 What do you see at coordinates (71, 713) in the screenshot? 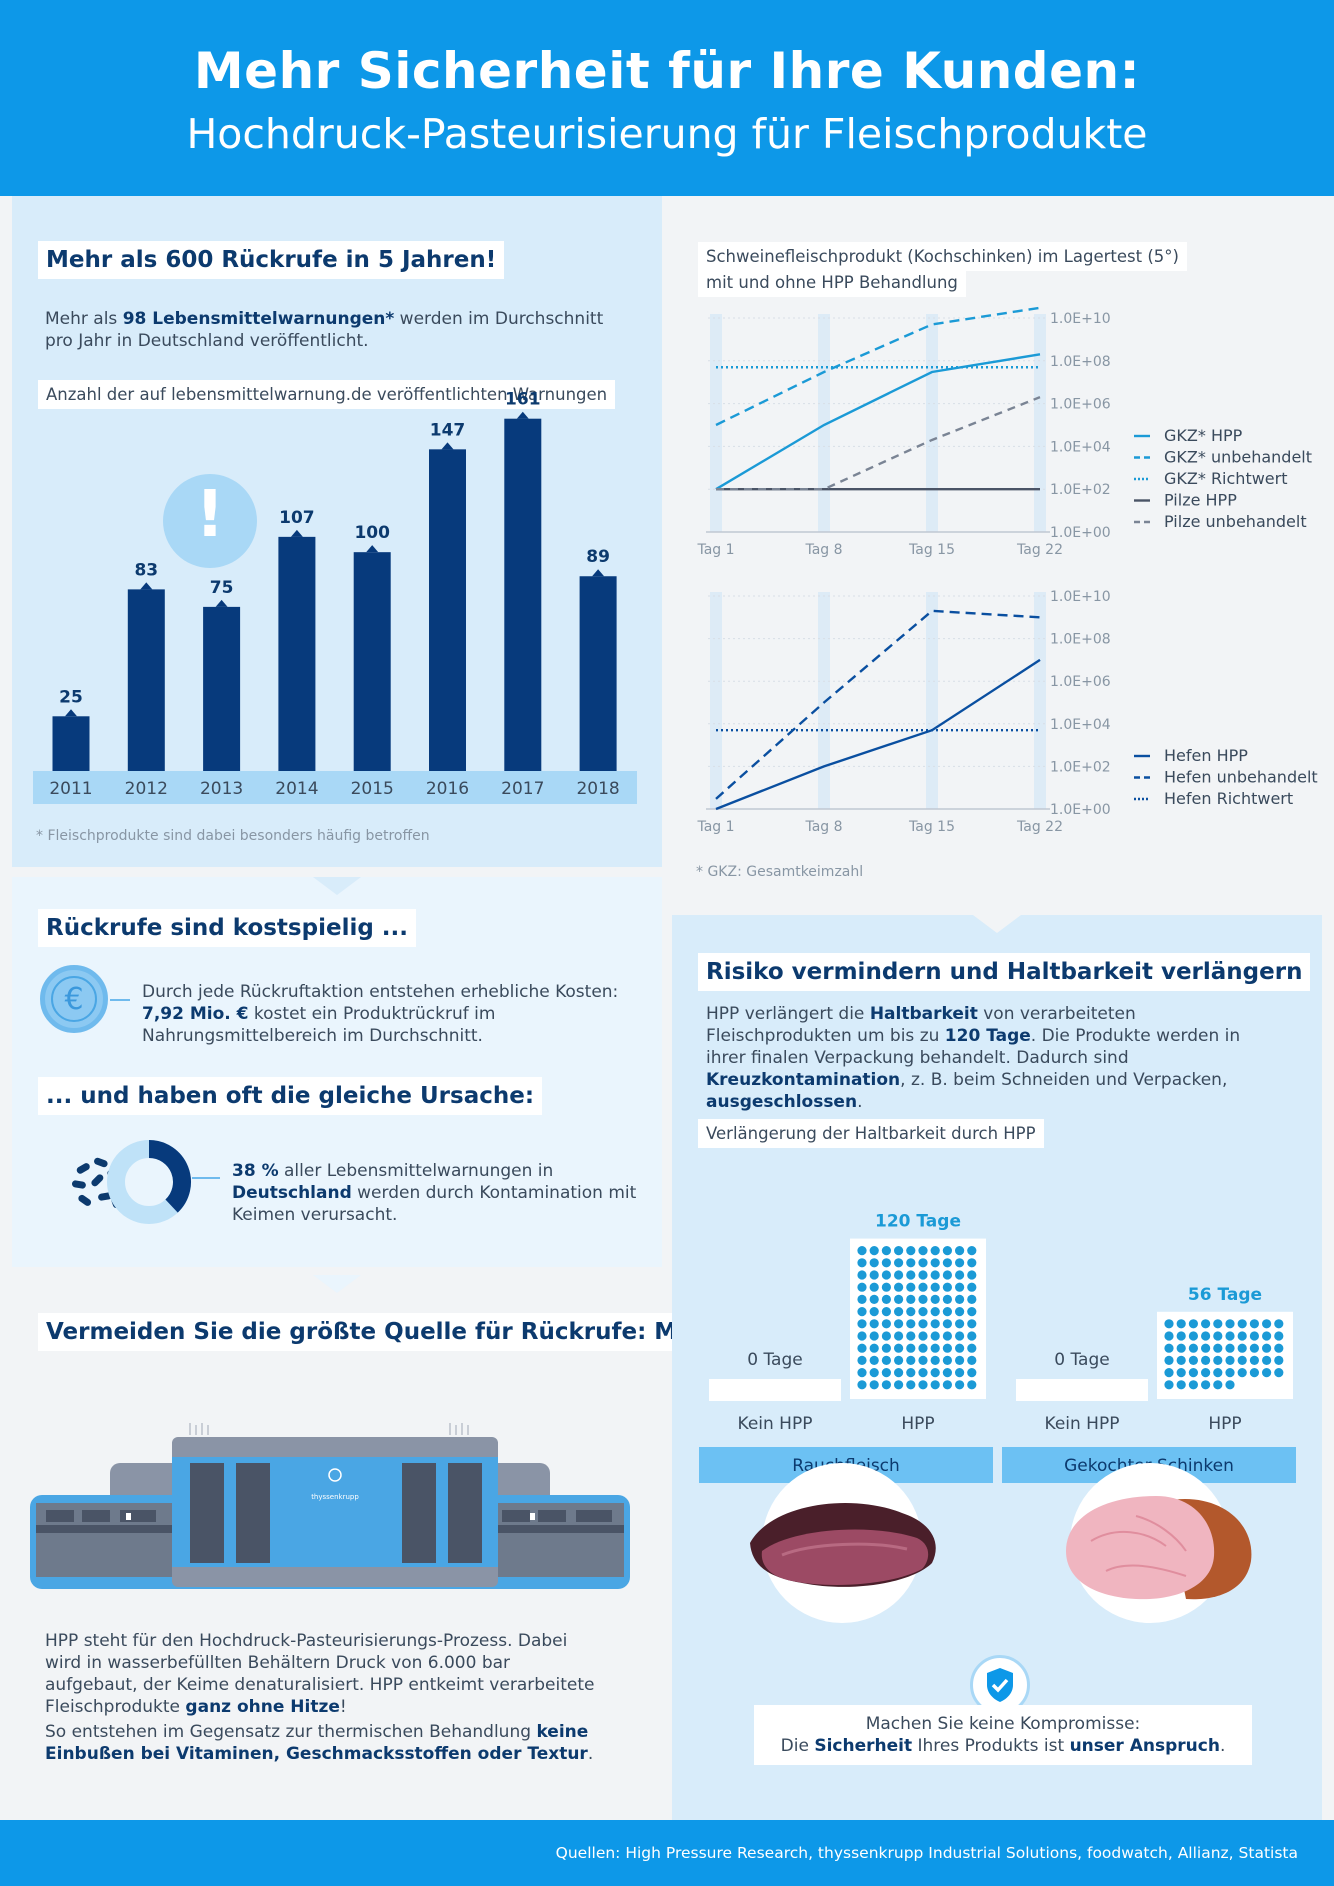
I see `bar-tip-2011` at bounding box center [71, 713].